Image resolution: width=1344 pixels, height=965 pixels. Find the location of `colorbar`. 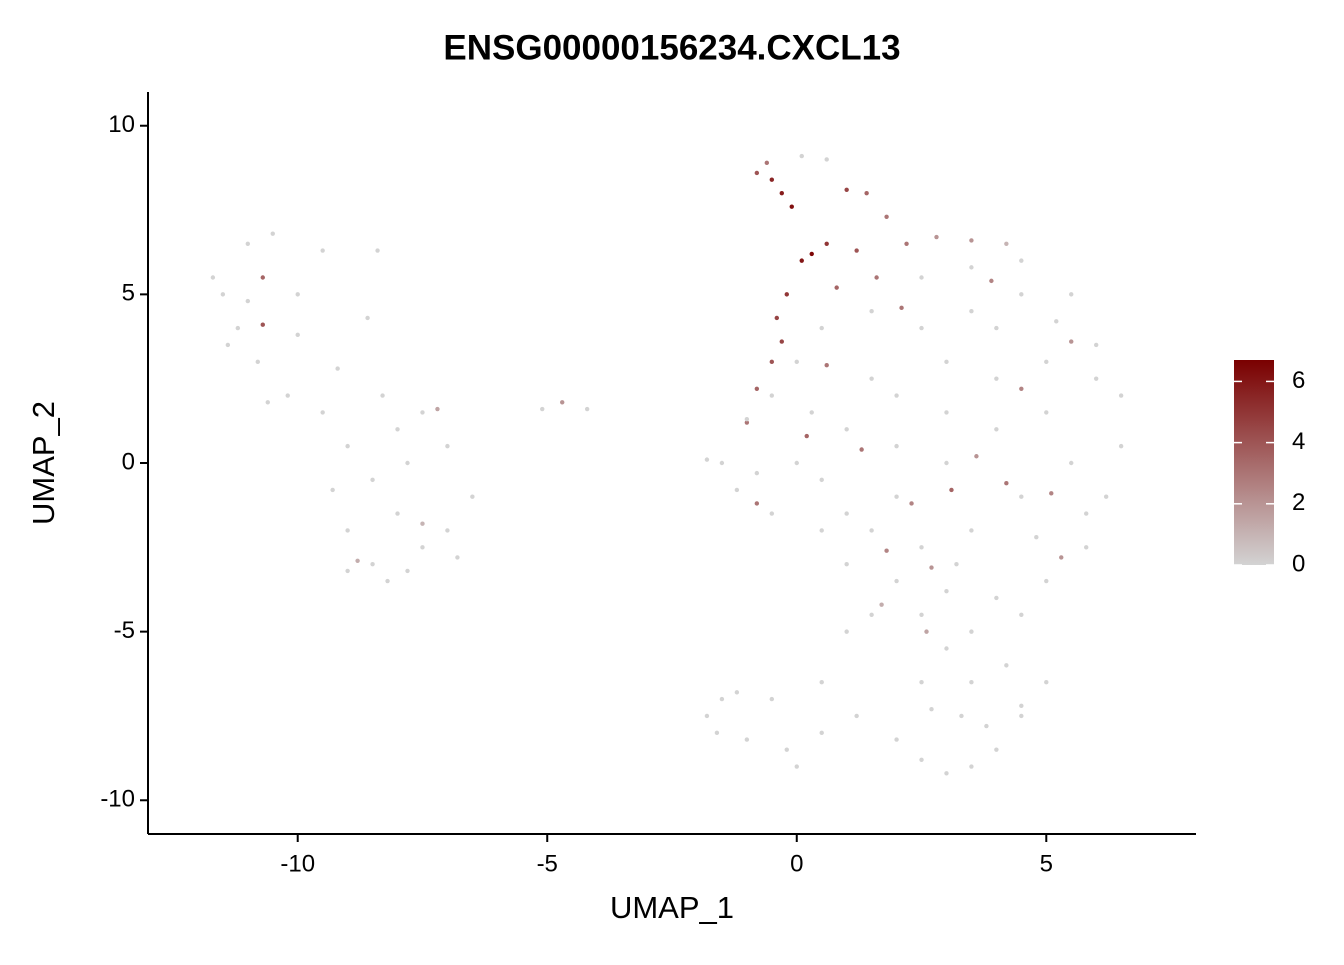

colorbar is located at coordinates (1254, 462).